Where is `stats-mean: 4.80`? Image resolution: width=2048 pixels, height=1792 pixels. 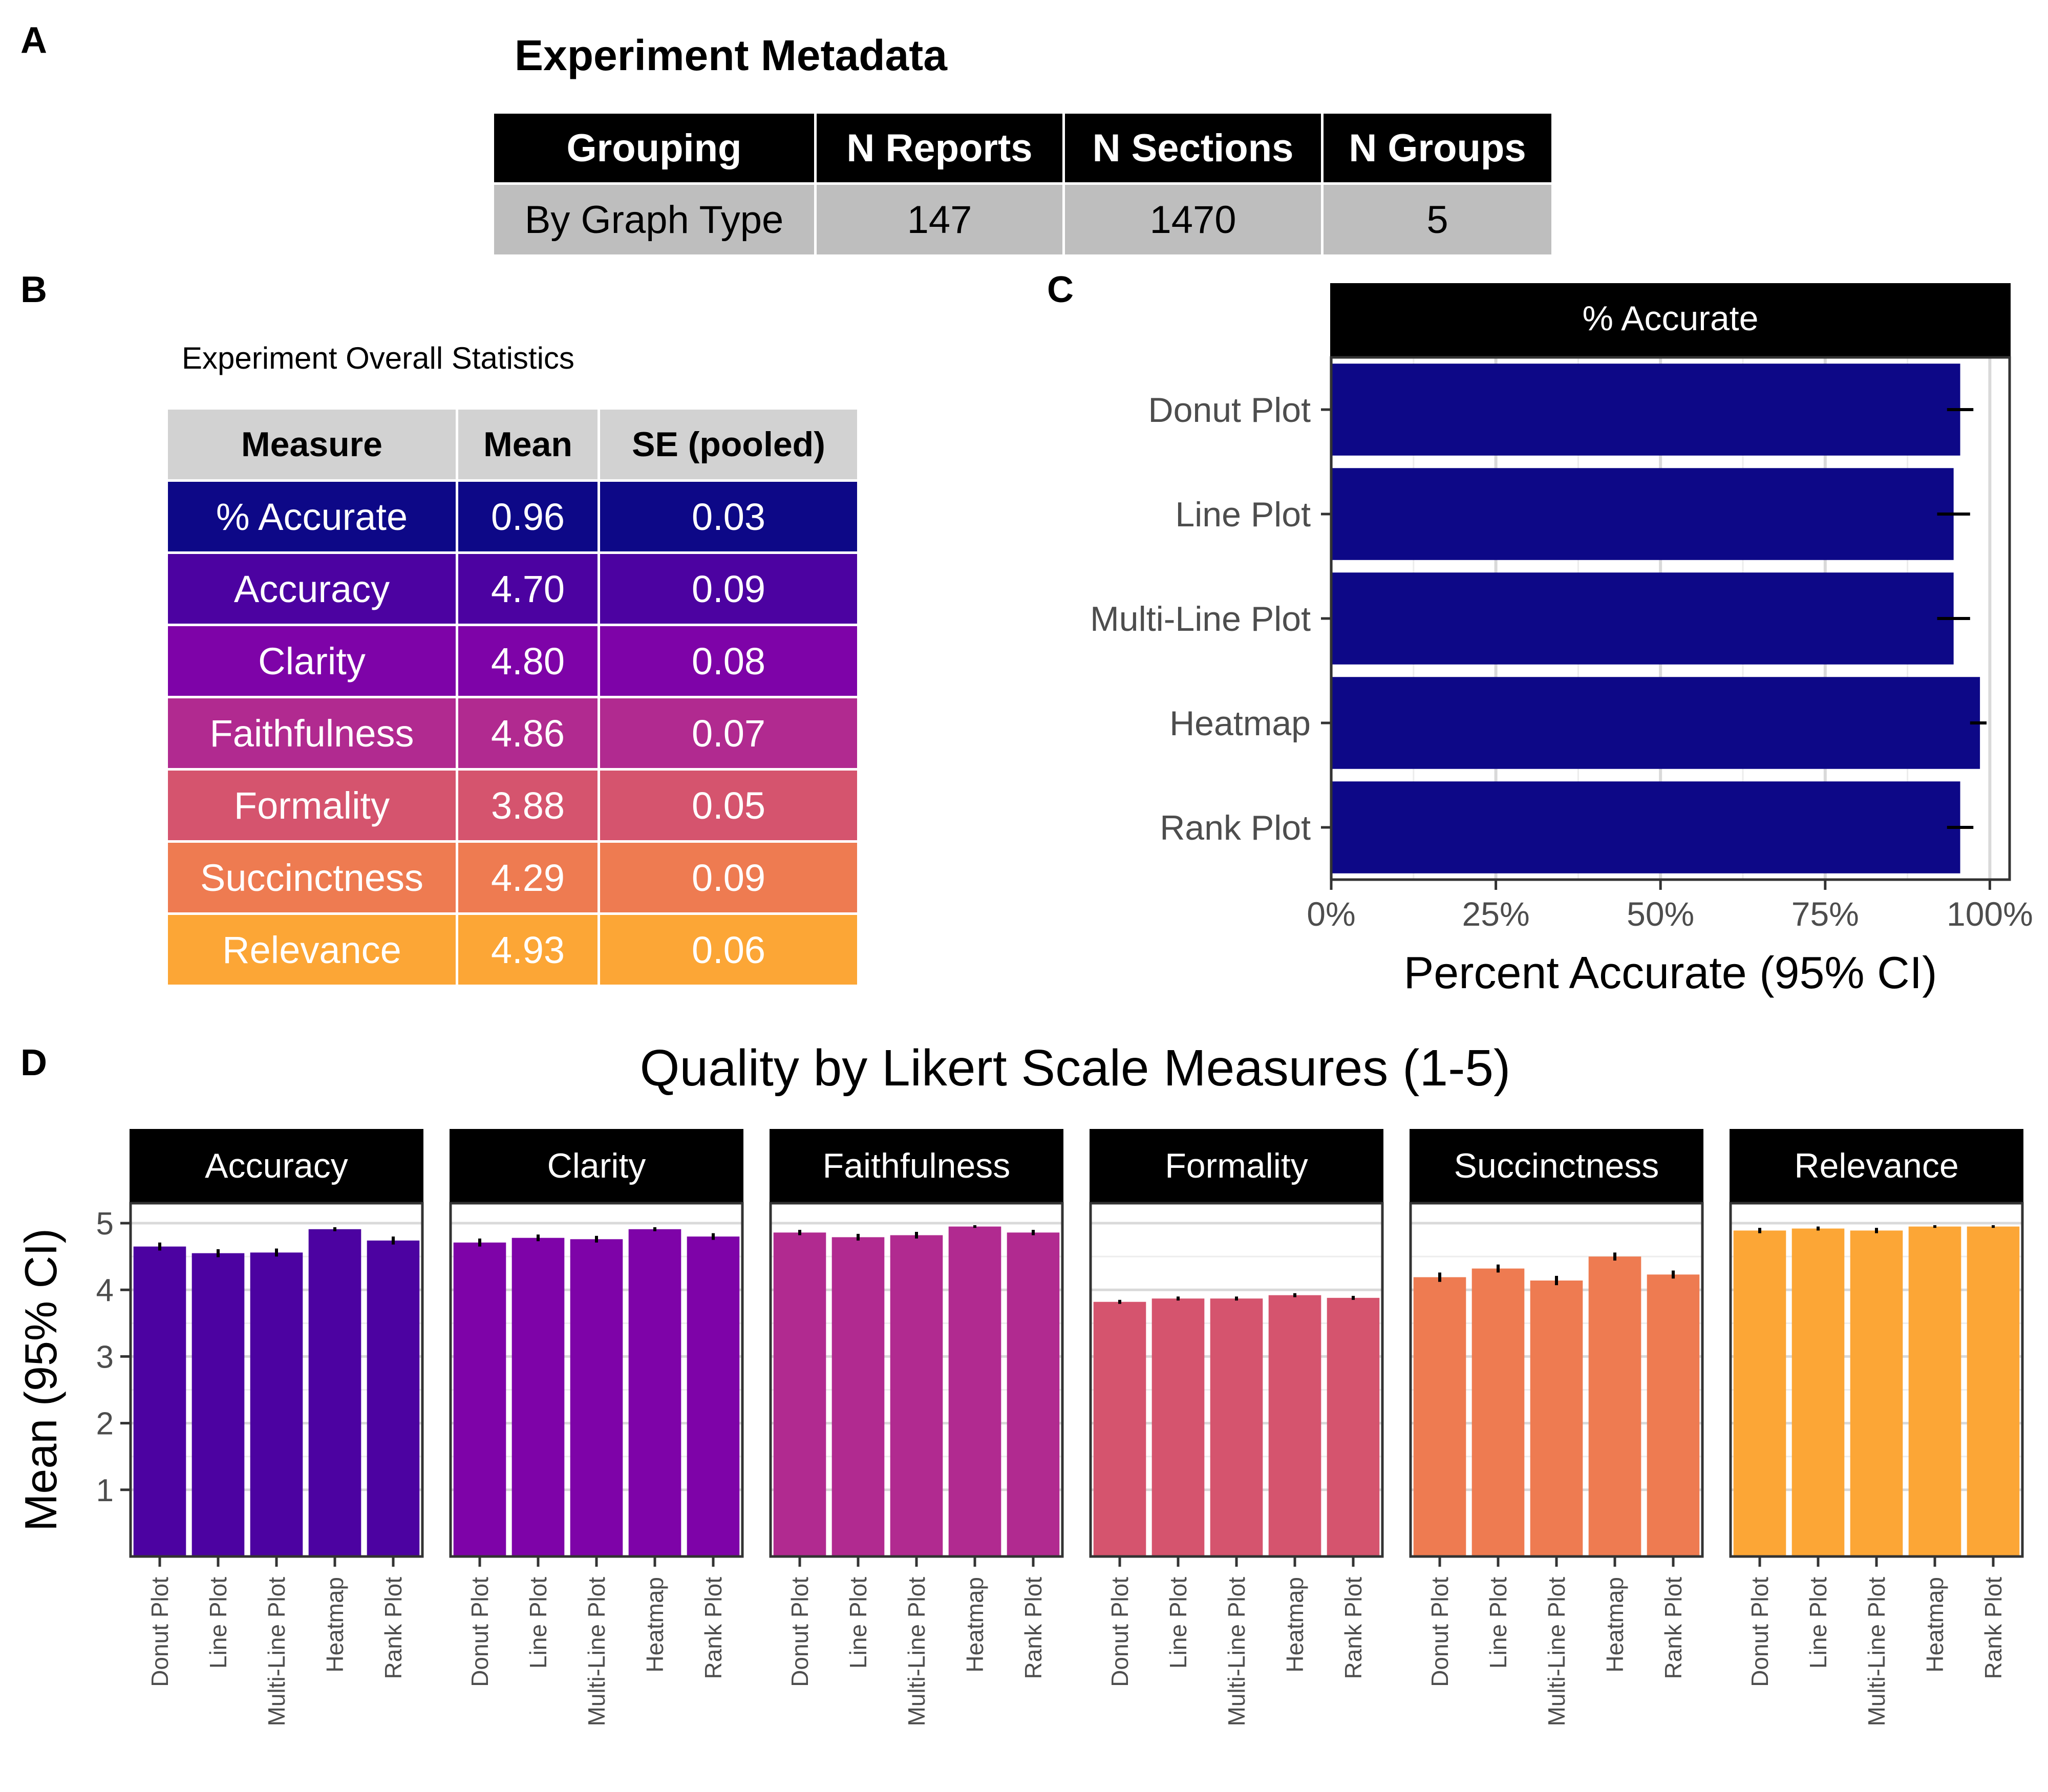 stats-mean: 4.80 is located at coordinates (528, 660).